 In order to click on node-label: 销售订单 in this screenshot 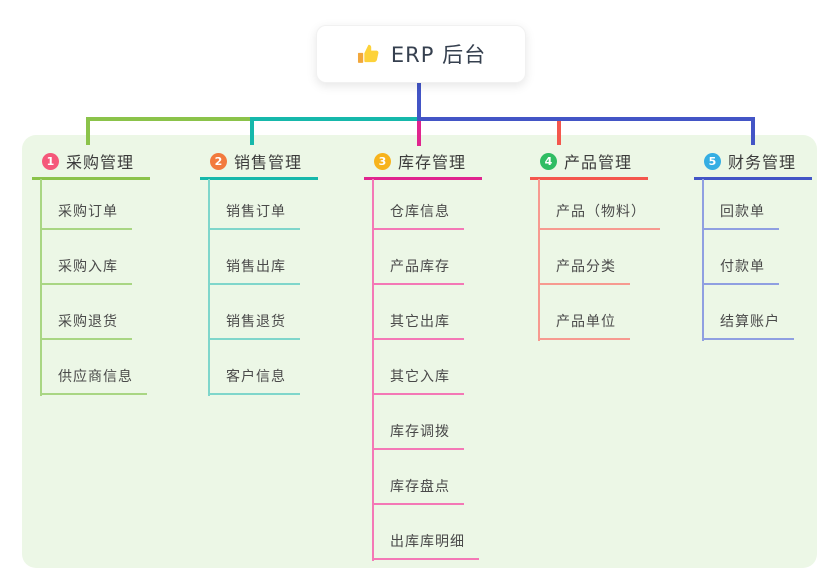, I will do `click(256, 212)`.